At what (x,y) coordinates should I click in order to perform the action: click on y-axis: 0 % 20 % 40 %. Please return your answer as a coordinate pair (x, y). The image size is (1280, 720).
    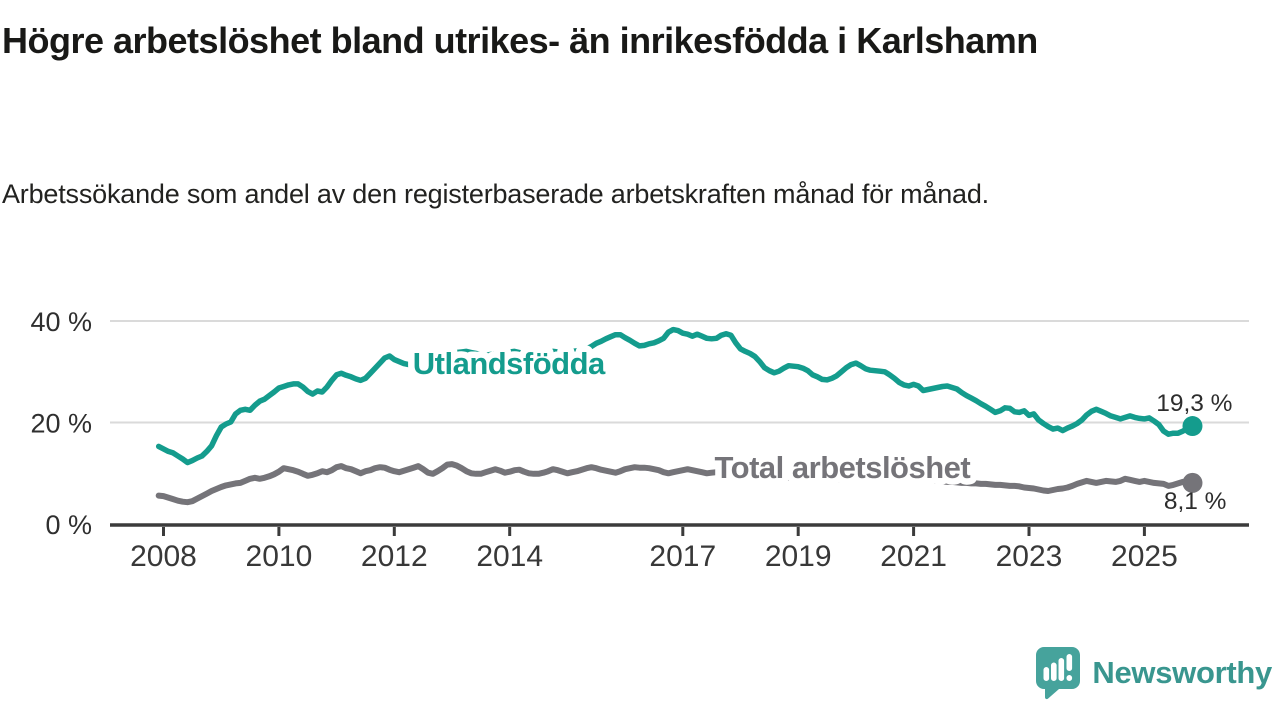
    Looking at the image, I should click on (61, 423).